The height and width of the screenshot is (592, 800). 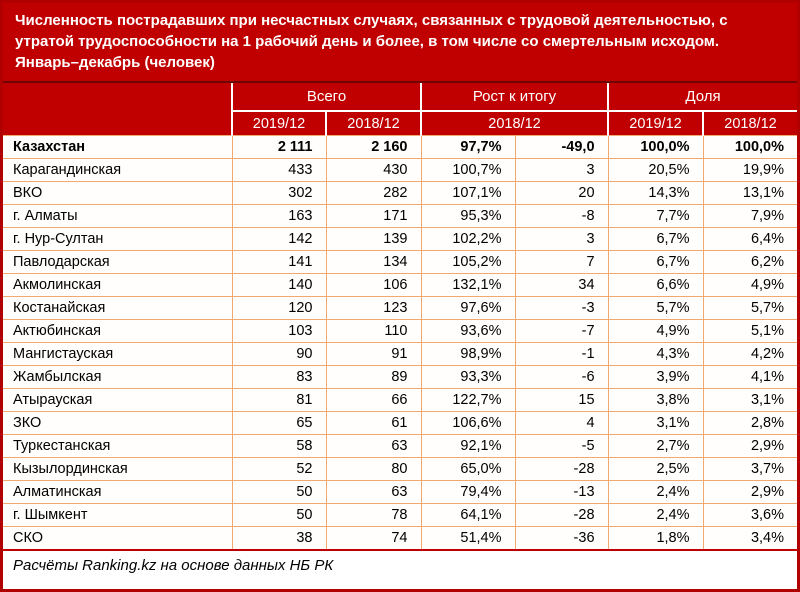 I want to click on region-name: ВКО, so click(x=118, y=193).